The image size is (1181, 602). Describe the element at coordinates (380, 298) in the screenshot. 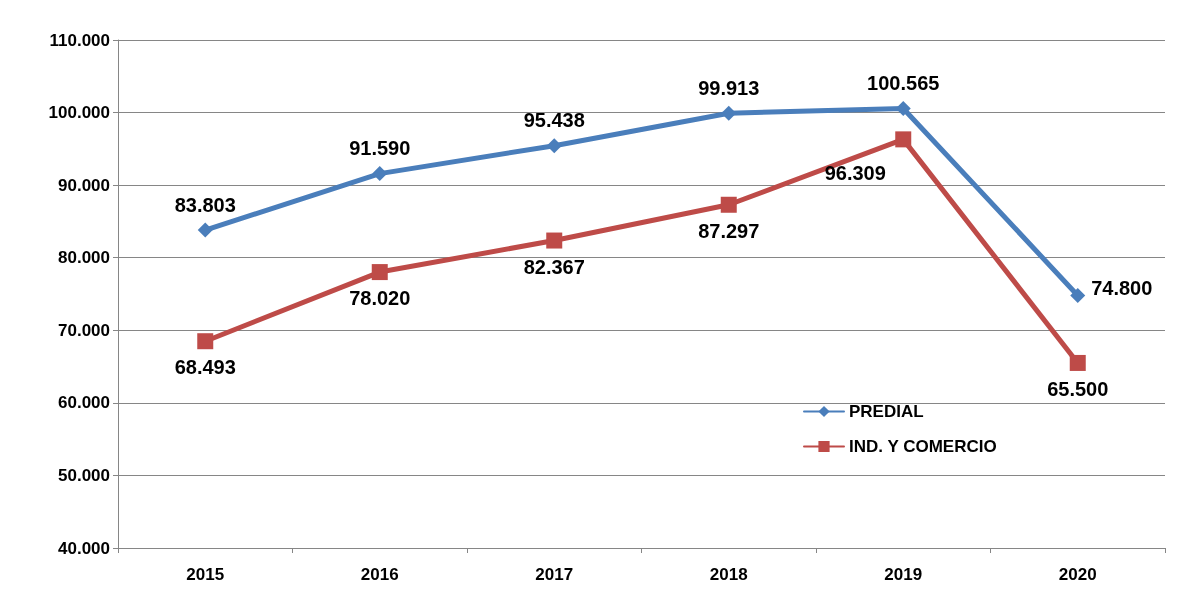

I see `data-label: 78.020` at that location.